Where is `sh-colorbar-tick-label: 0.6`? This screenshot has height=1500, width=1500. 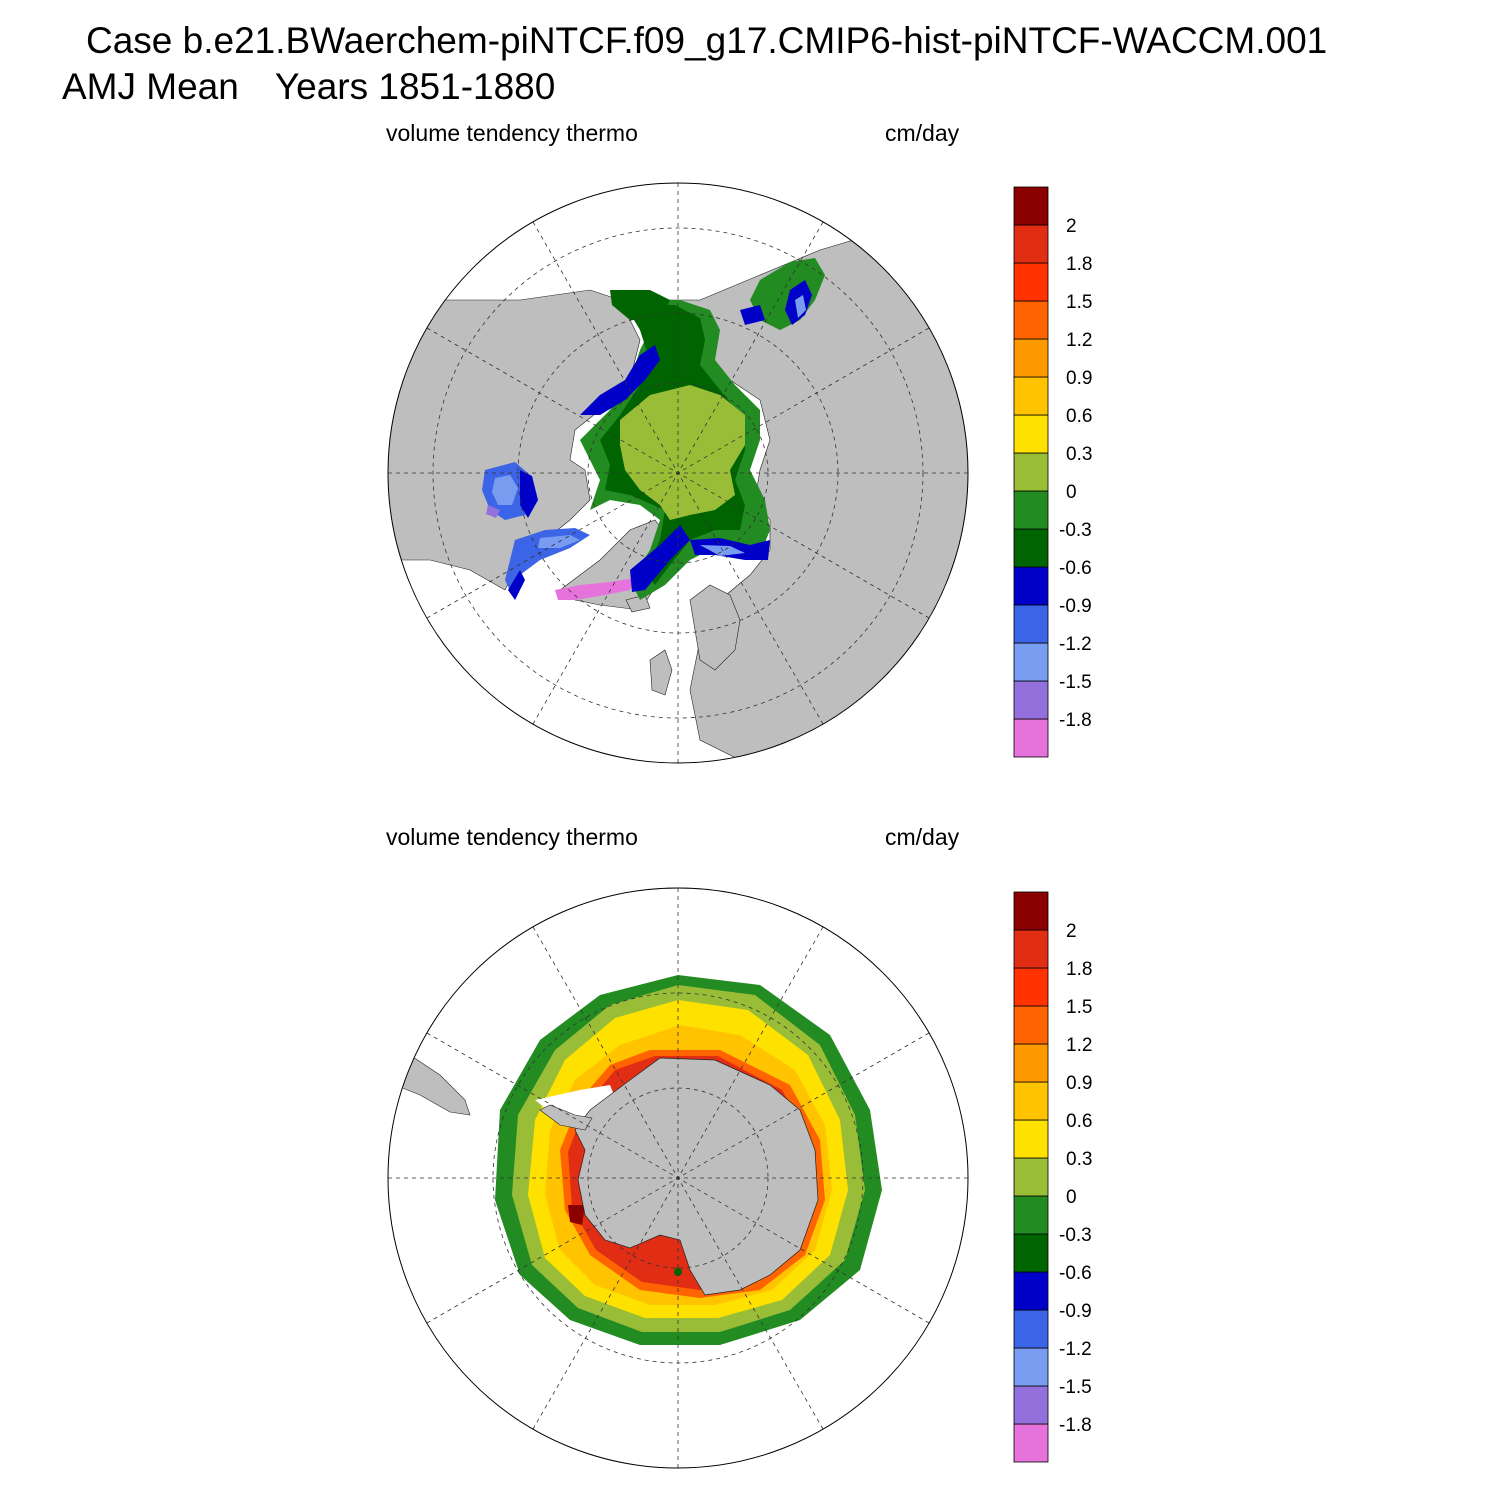 sh-colorbar-tick-label: 0.6 is located at coordinates (1079, 1121).